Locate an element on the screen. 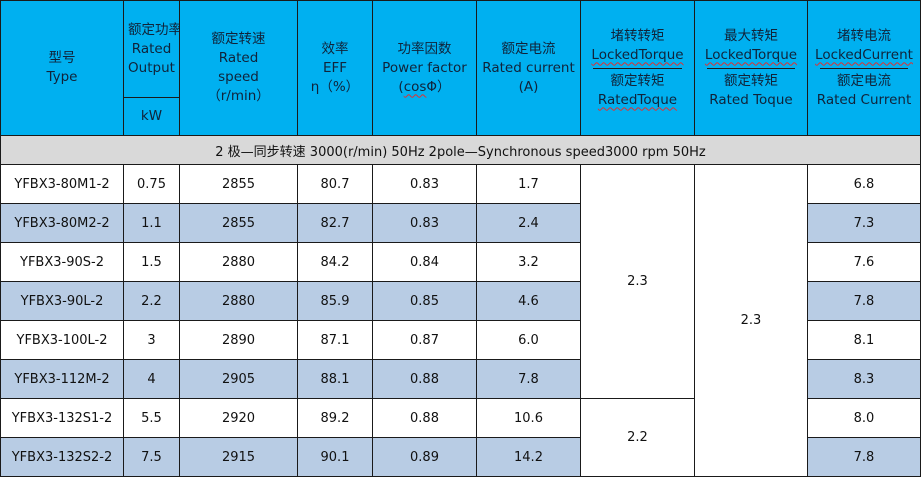 The image size is (921, 487). header-lc-en-bottom: Rated Current is located at coordinates (864, 99).